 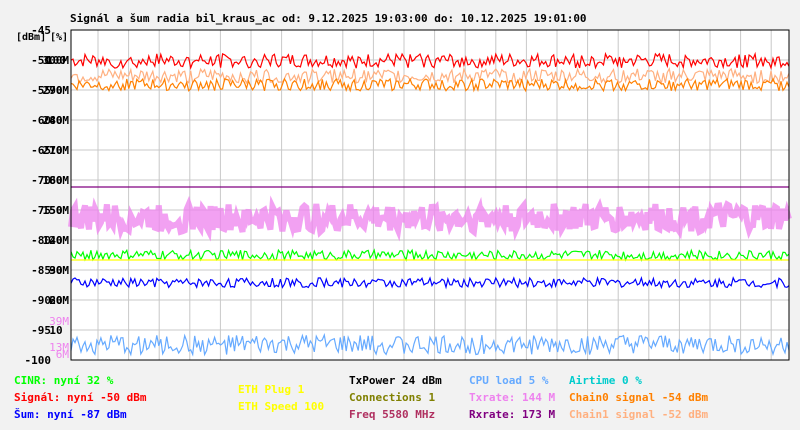 I want to click on legend-item: Chain1 signal -52 dBm, so click(x=639, y=414).